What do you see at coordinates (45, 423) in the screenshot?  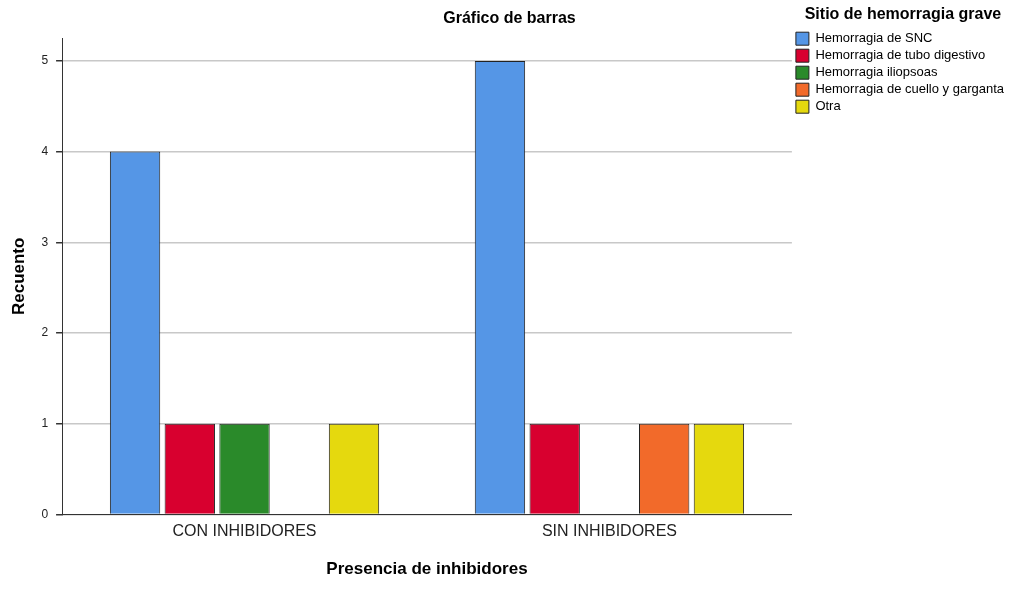 I see `y-tick-label: 1` at bounding box center [45, 423].